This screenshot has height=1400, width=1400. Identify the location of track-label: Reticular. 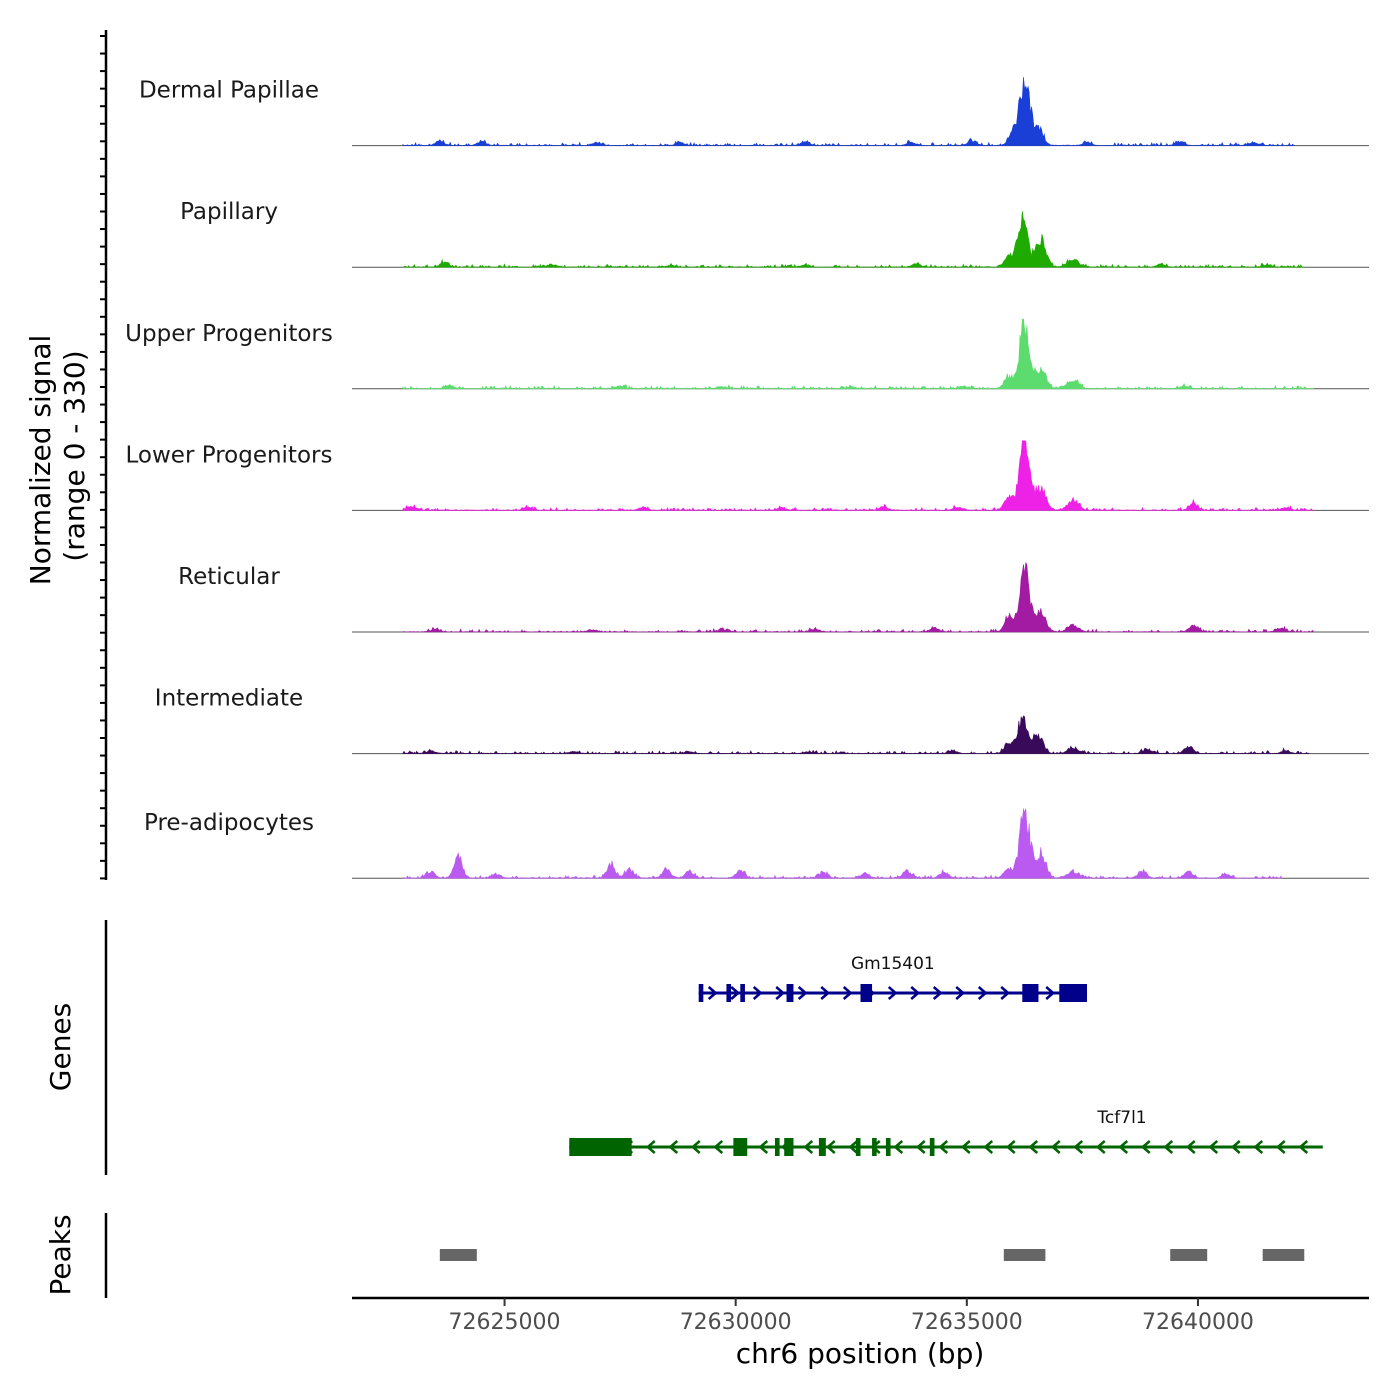
(229, 577).